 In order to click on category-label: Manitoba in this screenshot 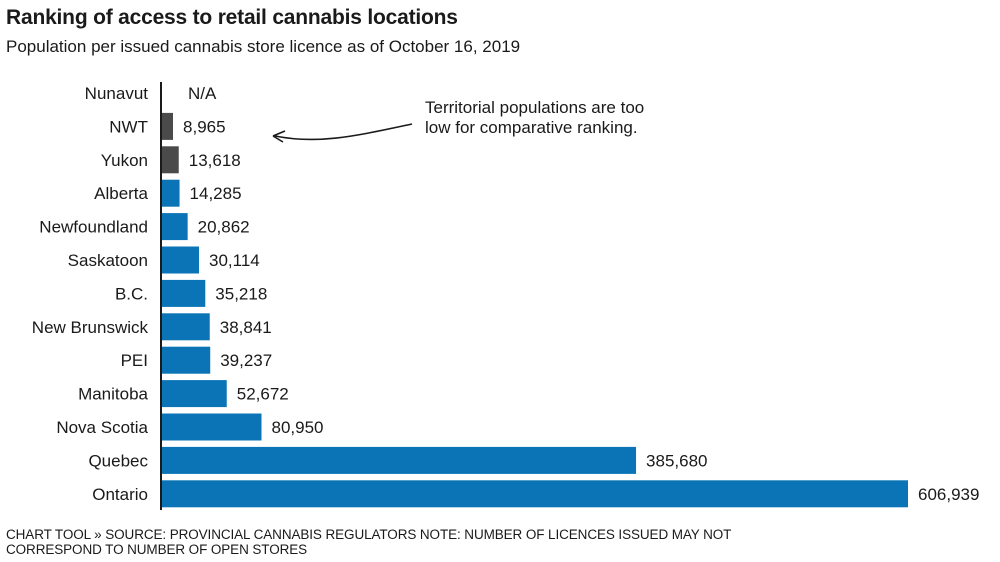, I will do `click(113, 394)`.